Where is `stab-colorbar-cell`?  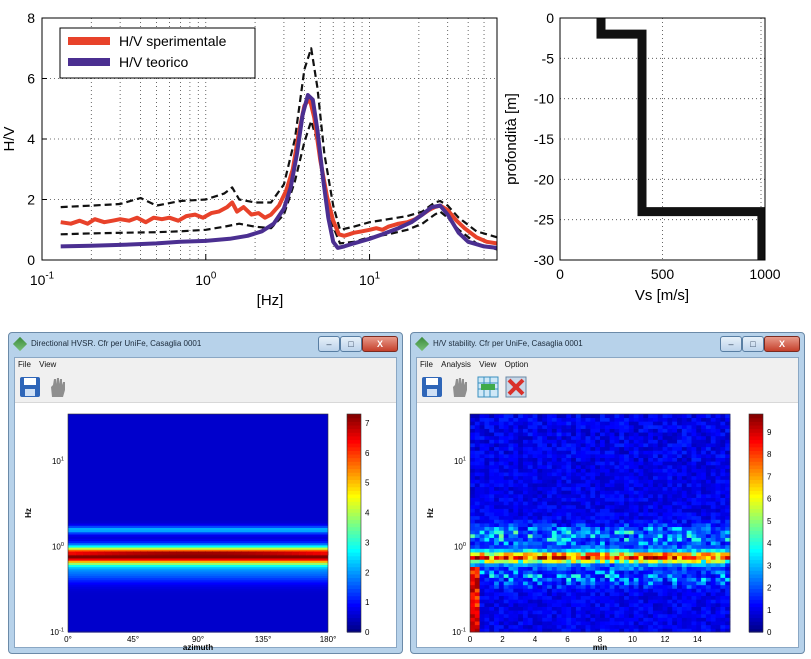 stab-colorbar-cell is located at coordinates (756, 517).